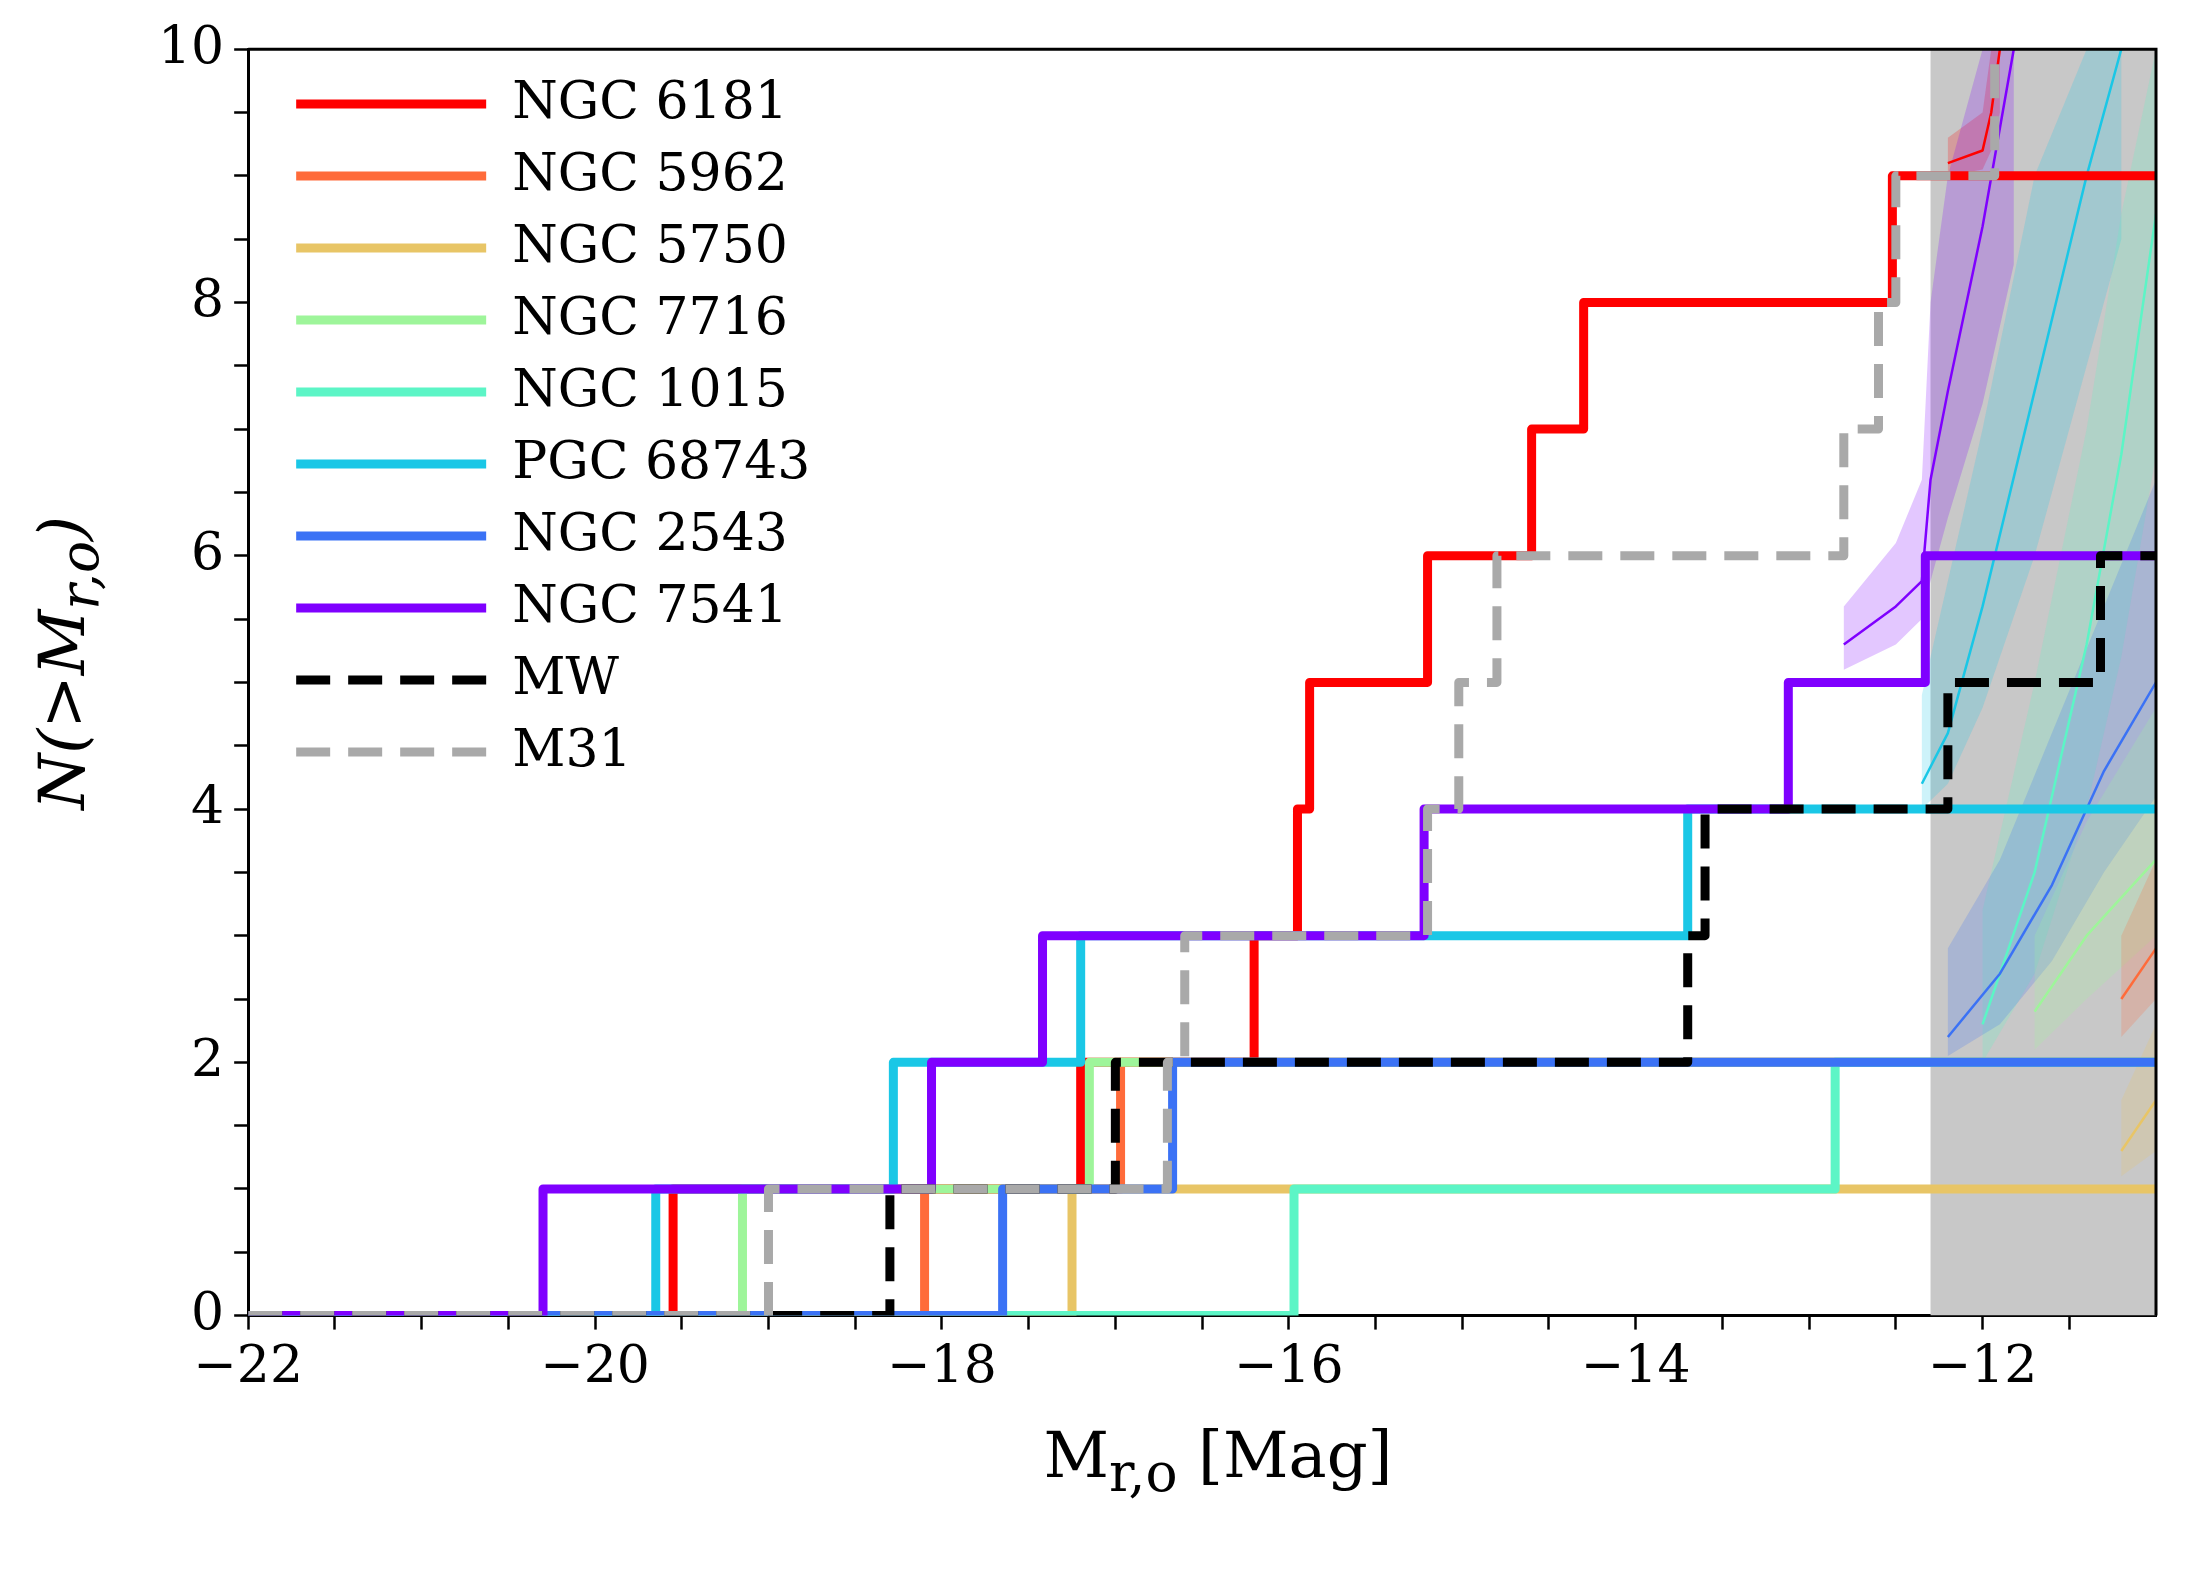 The width and height of the screenshot is (2188, 1591). What do you see at coordinates (572, 747) in the screenshot?
I see `legend-label: M31` at bounding box center [572, 747].